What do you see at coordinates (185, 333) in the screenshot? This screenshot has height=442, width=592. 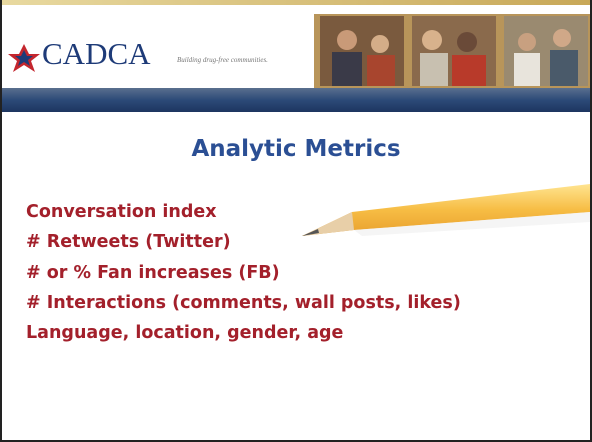 I see `metric-item: Language, location, gender, age` at bounding box center [185, 333].